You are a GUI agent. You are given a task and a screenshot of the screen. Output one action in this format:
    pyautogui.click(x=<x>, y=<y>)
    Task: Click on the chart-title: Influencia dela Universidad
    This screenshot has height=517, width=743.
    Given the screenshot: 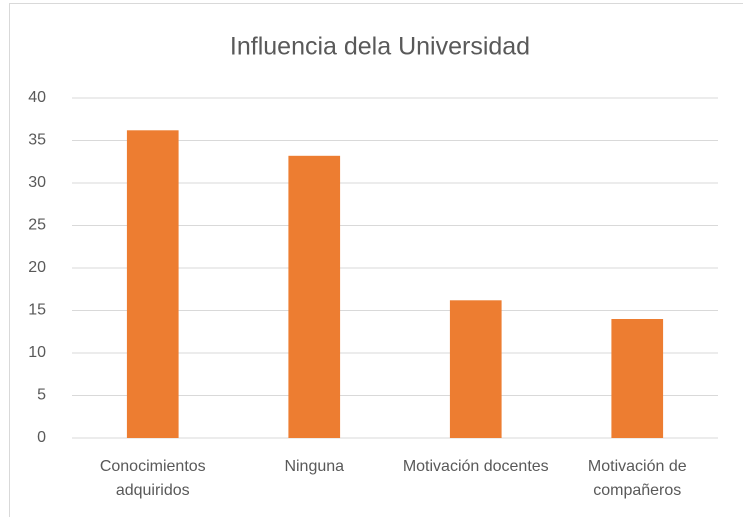 What is the action you would take?
    pyautogui.click(x=380, y=47)
    